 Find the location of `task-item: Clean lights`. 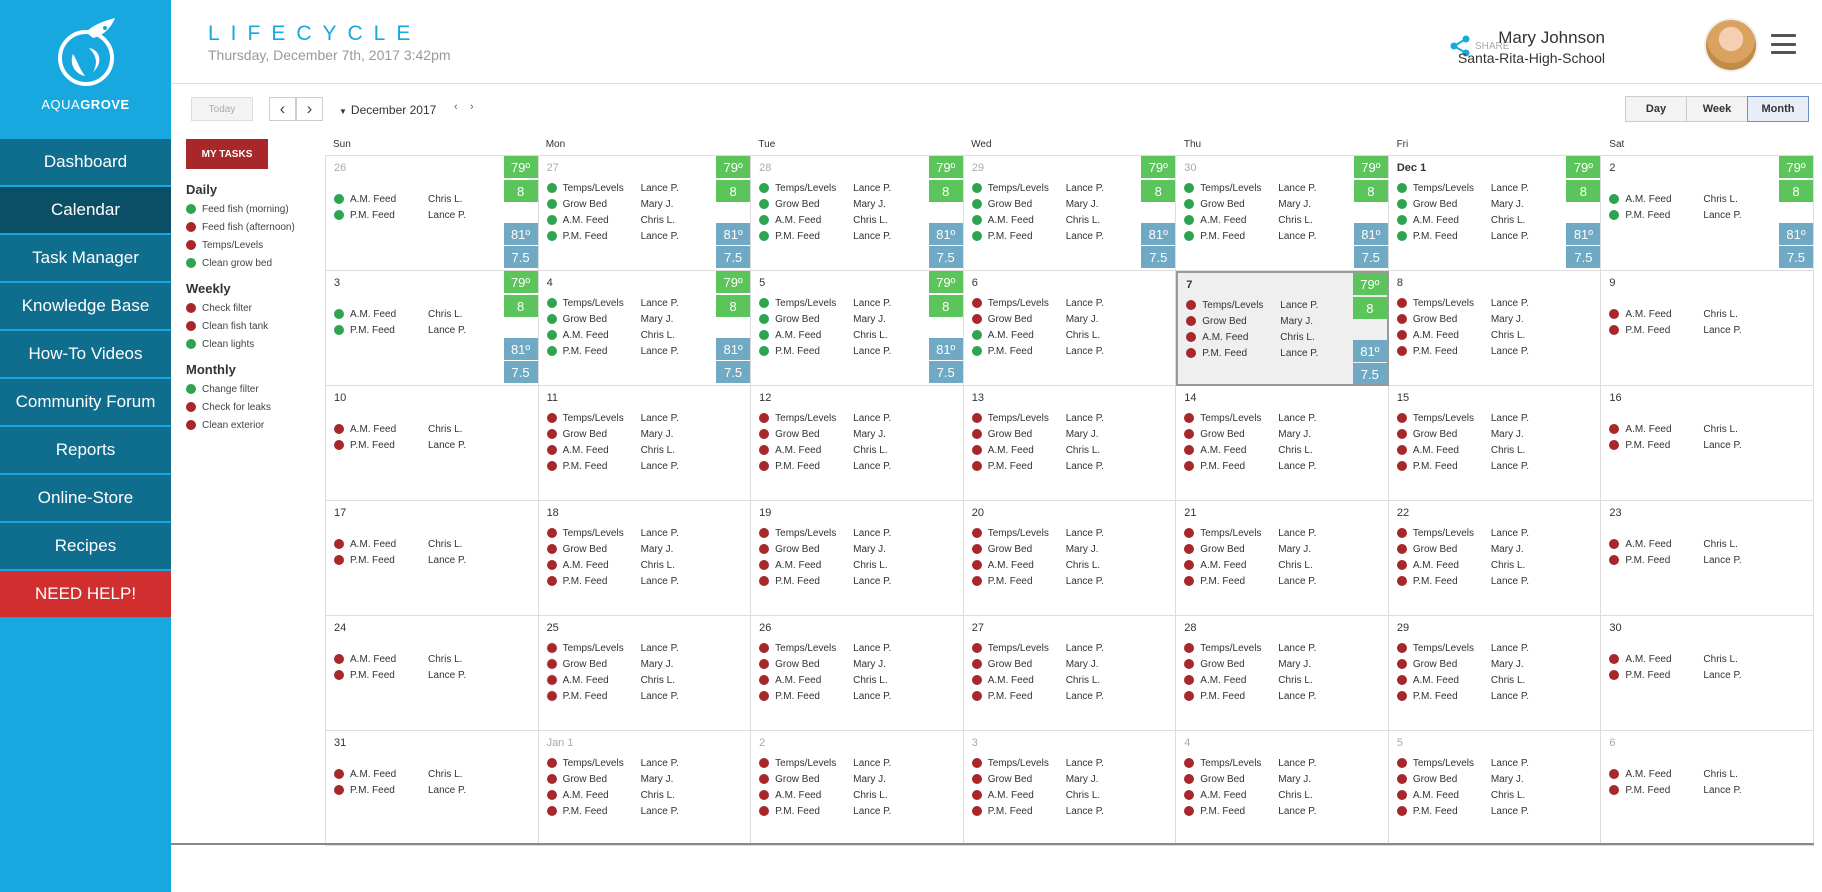

task-item: Clean lights is located at coordinates (256, 344).